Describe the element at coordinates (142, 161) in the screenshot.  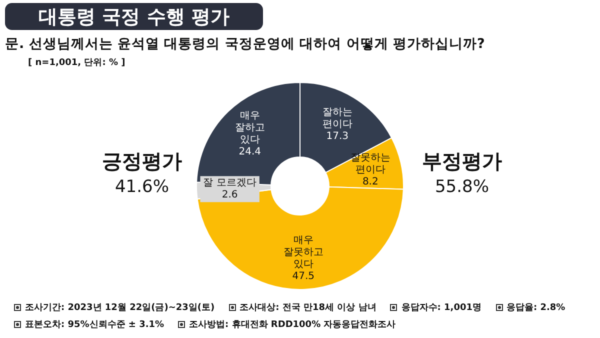
I see `text: 긍정평가` at that location.